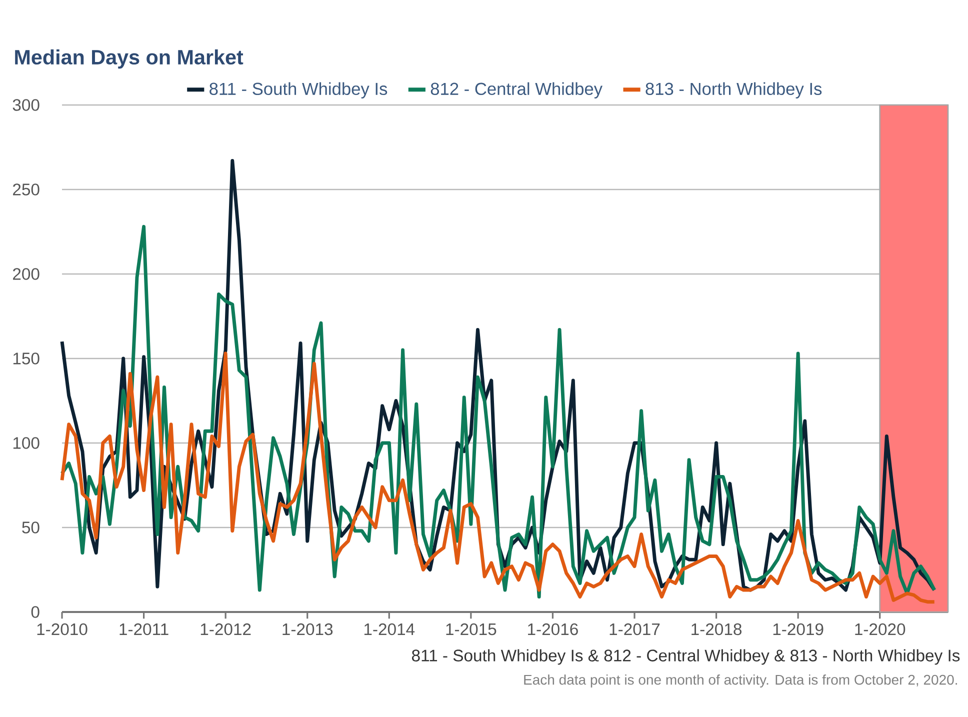  Describe the element at coordinates (307, 629) in the screenshot. I see `x-tick-label: 1-2013` at that location.